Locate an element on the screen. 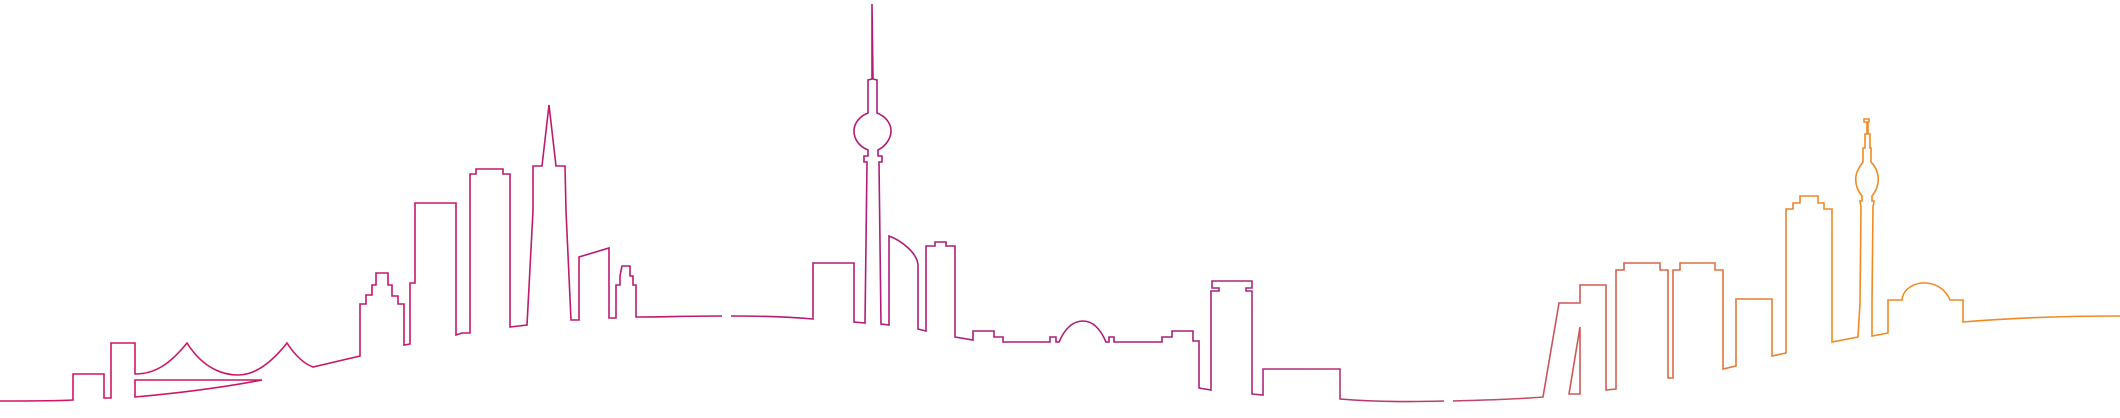  right-slim-tower is located at coordinates (1574, 360).